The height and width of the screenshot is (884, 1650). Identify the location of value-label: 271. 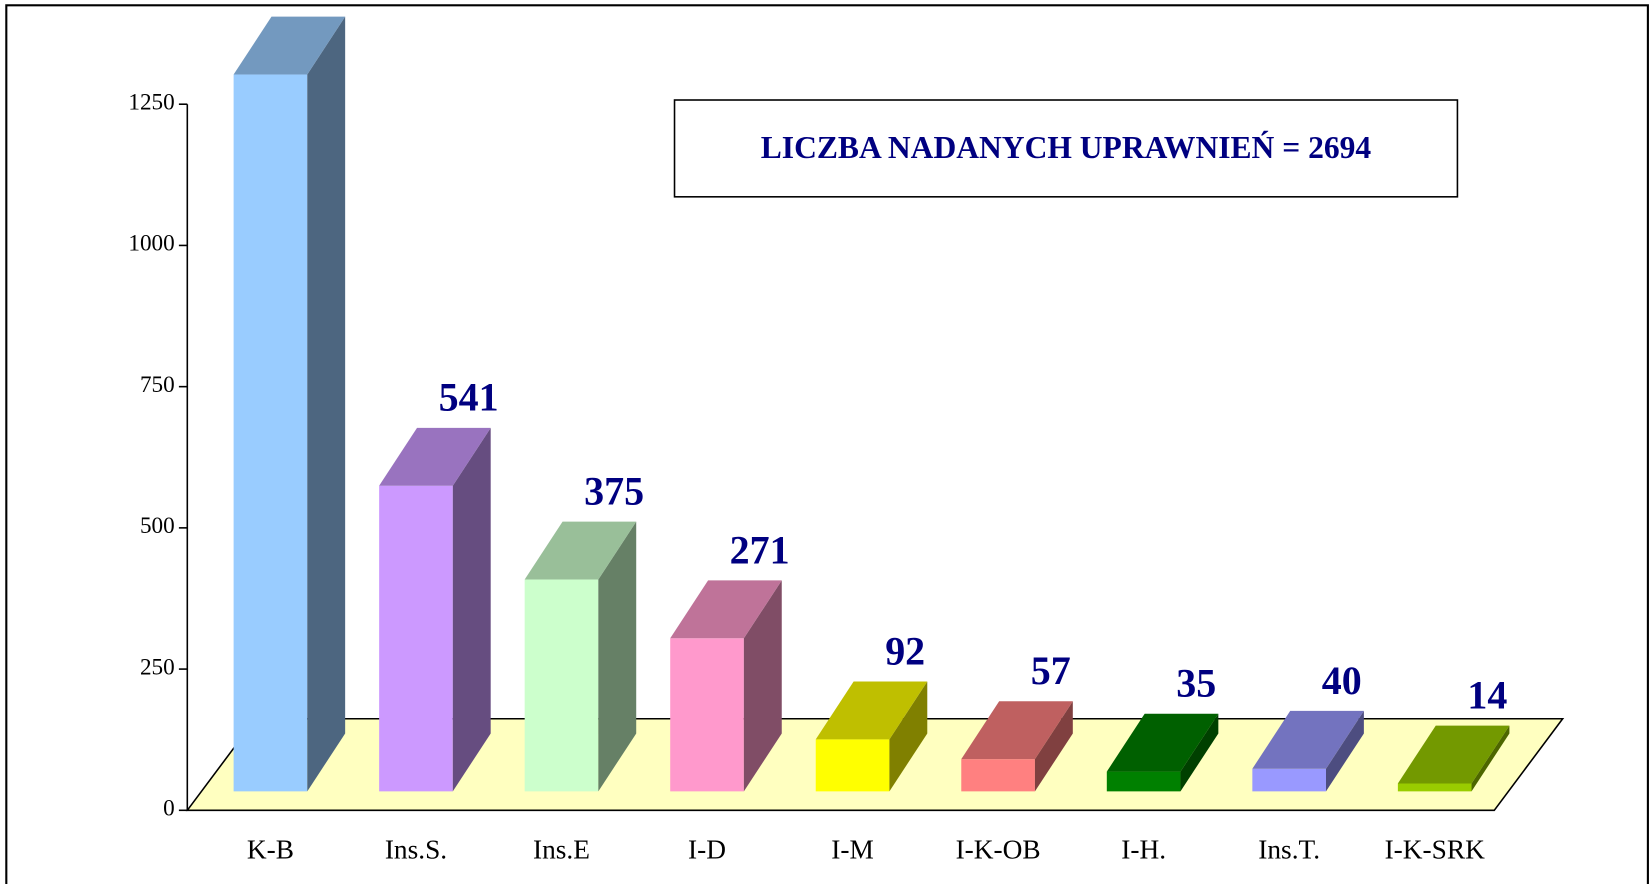
(760, 549).